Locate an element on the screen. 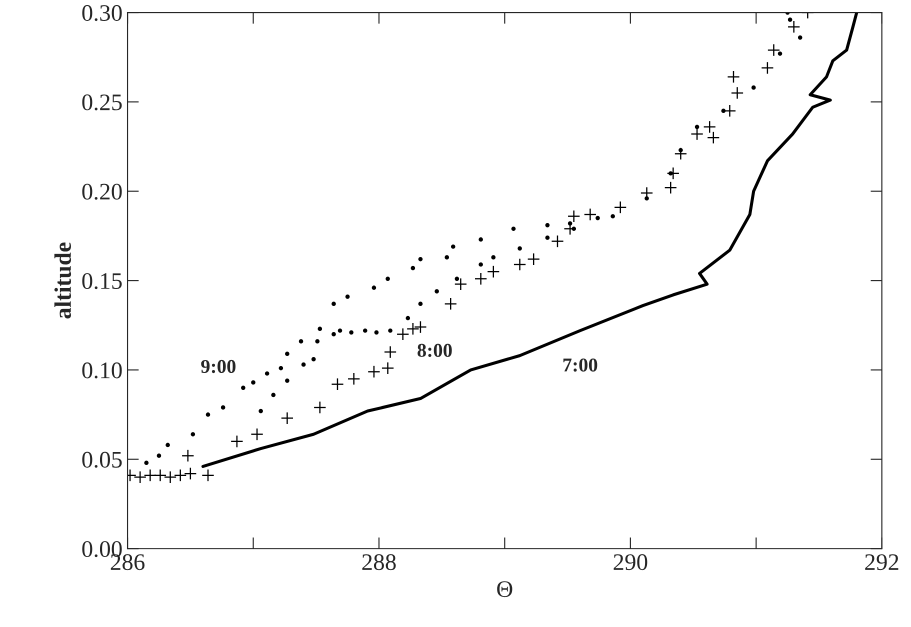 Image resolution: width=911 pixels, height=627 pixels. x-tick-label: 292 is located at coordinates (881, 562).